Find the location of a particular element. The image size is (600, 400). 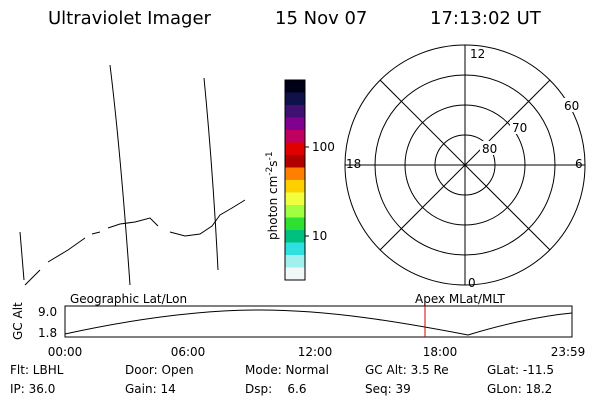

colorbar-frame is located at coordinates (295, 180).